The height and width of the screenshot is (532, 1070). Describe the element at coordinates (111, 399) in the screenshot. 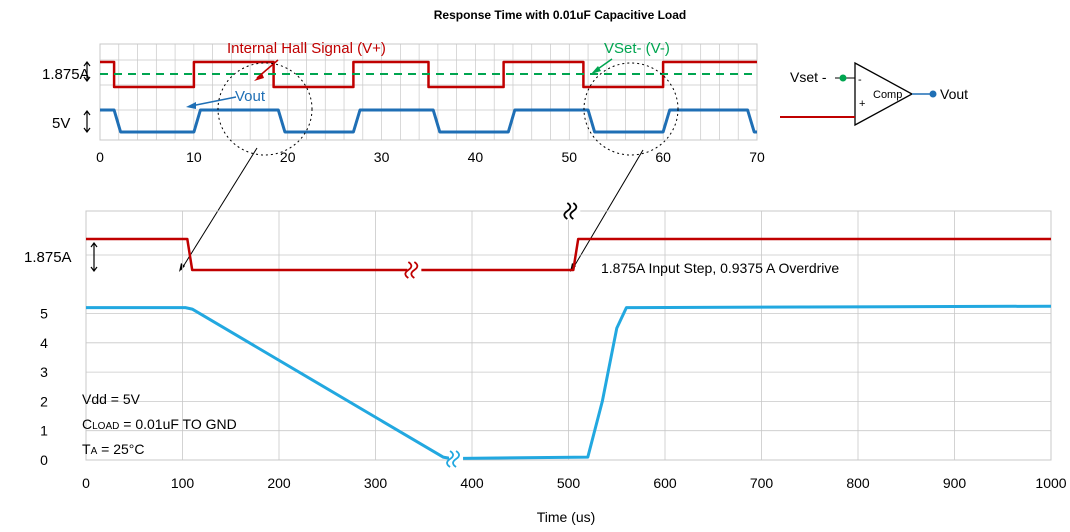

I see `vdd-note: Vdd = 5V` at that location.